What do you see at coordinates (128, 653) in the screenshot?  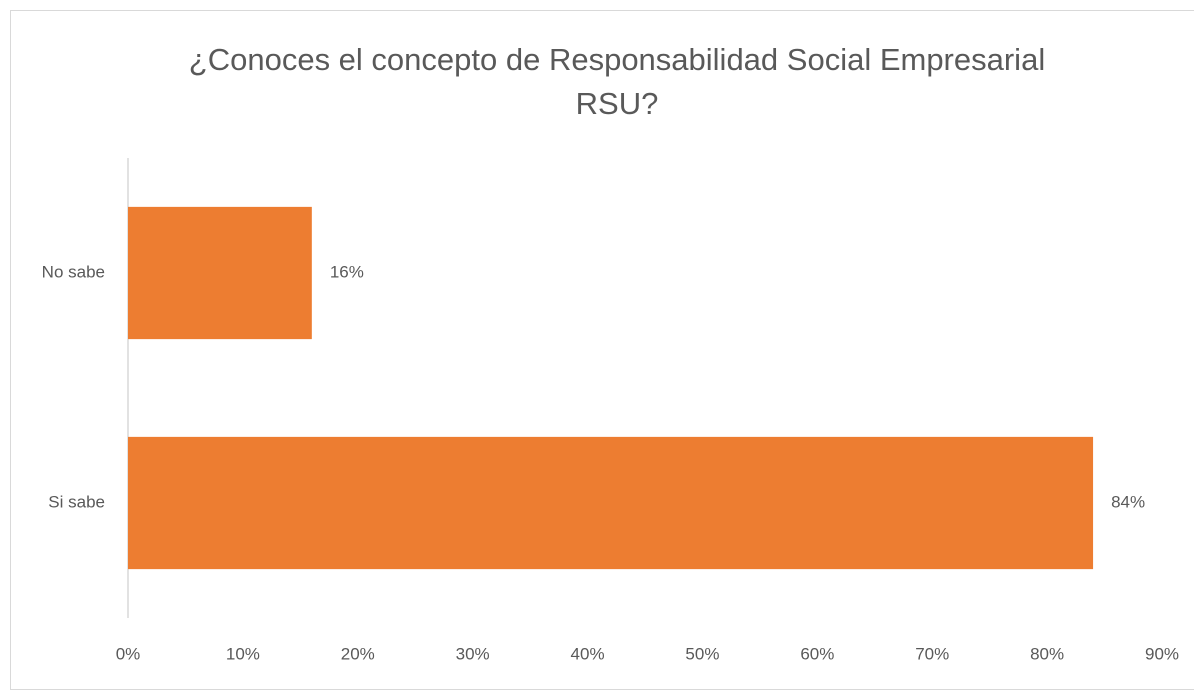 I see `x-tick-label: 0%` at bounding box center [128, 653].